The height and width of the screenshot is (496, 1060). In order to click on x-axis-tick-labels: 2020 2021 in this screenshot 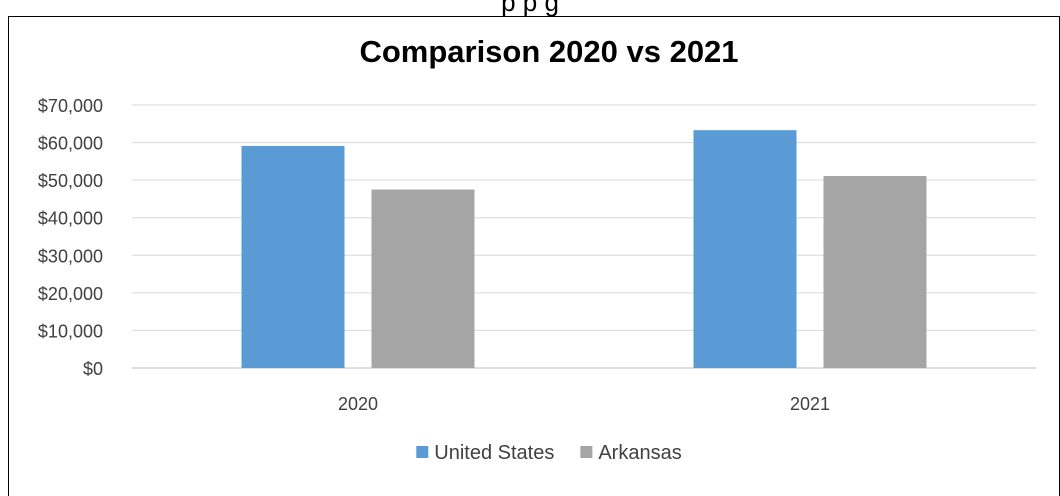, I will do `click(584, 404)`.